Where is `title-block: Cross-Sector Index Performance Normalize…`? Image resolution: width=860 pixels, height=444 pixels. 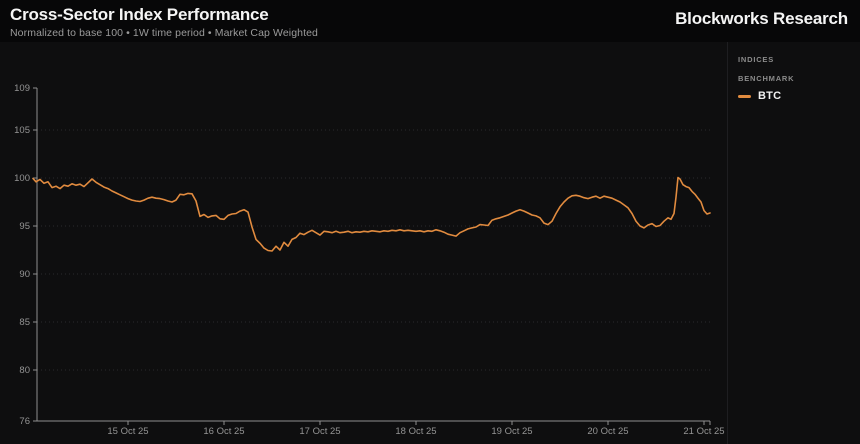
title-block: Cross-Sector Index Performance Normalize… is located at coordinates (164, 22).